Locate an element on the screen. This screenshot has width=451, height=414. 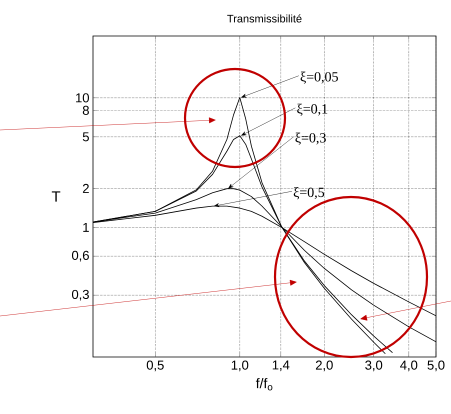
y-tick-label: 2 is located at coordinates (85, 188).